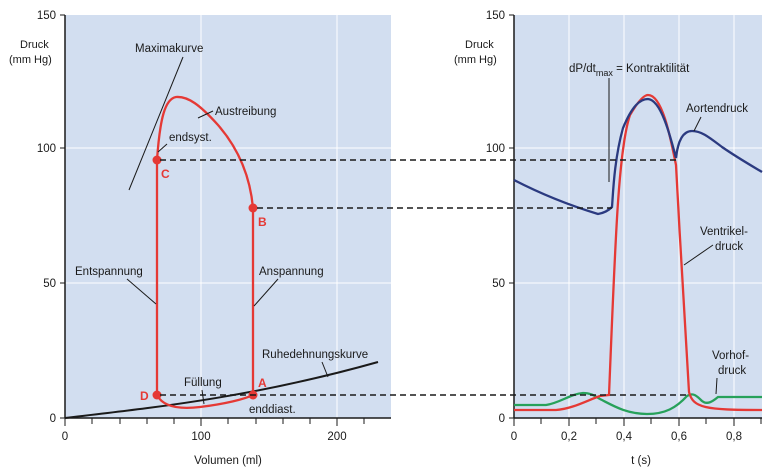 The height and width of the screenshot is (470, 768). I want to click on point-b-marker, so click(253, 208).